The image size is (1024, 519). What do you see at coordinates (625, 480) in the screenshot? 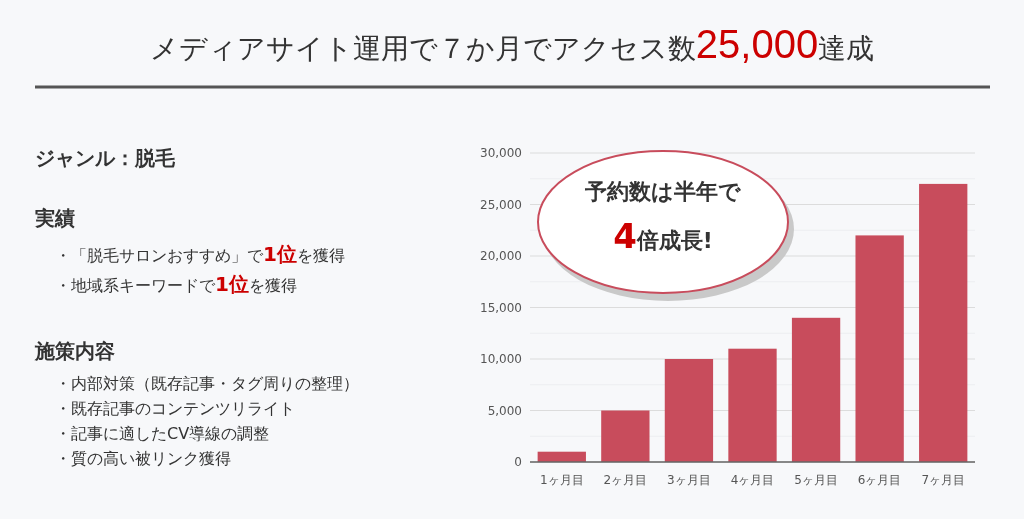
I see `x-tick-label: 2ヶ月目` at bounding box center [625, 480].